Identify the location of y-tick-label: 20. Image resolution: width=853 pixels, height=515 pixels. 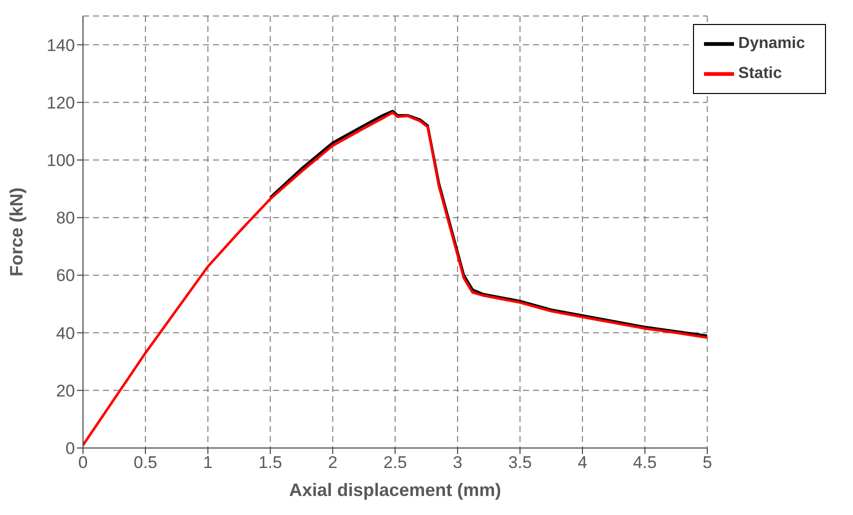
(65, 390).